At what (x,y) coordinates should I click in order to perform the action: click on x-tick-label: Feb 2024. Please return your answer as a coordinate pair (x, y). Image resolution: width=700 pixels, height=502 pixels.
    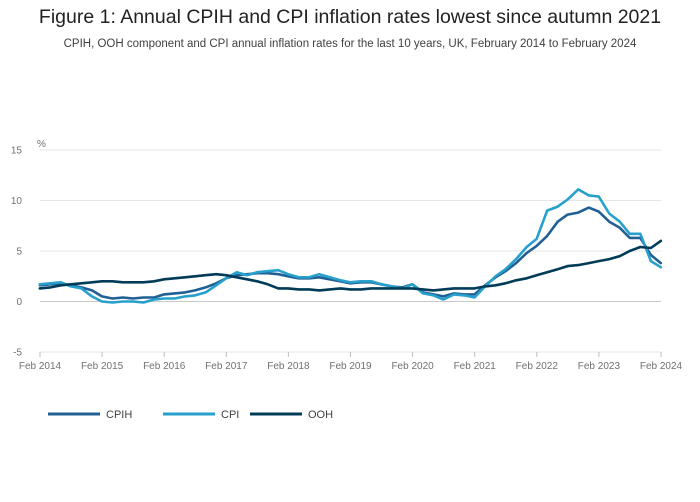
    Looking at the image, I should click on (661, 366).